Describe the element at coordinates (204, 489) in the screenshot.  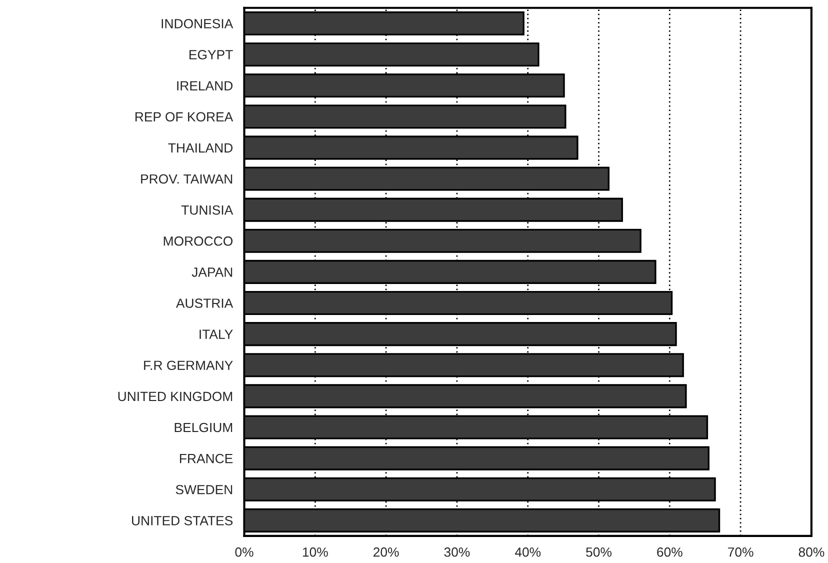
I see `y-tick-label: SWEDEN` at that location.